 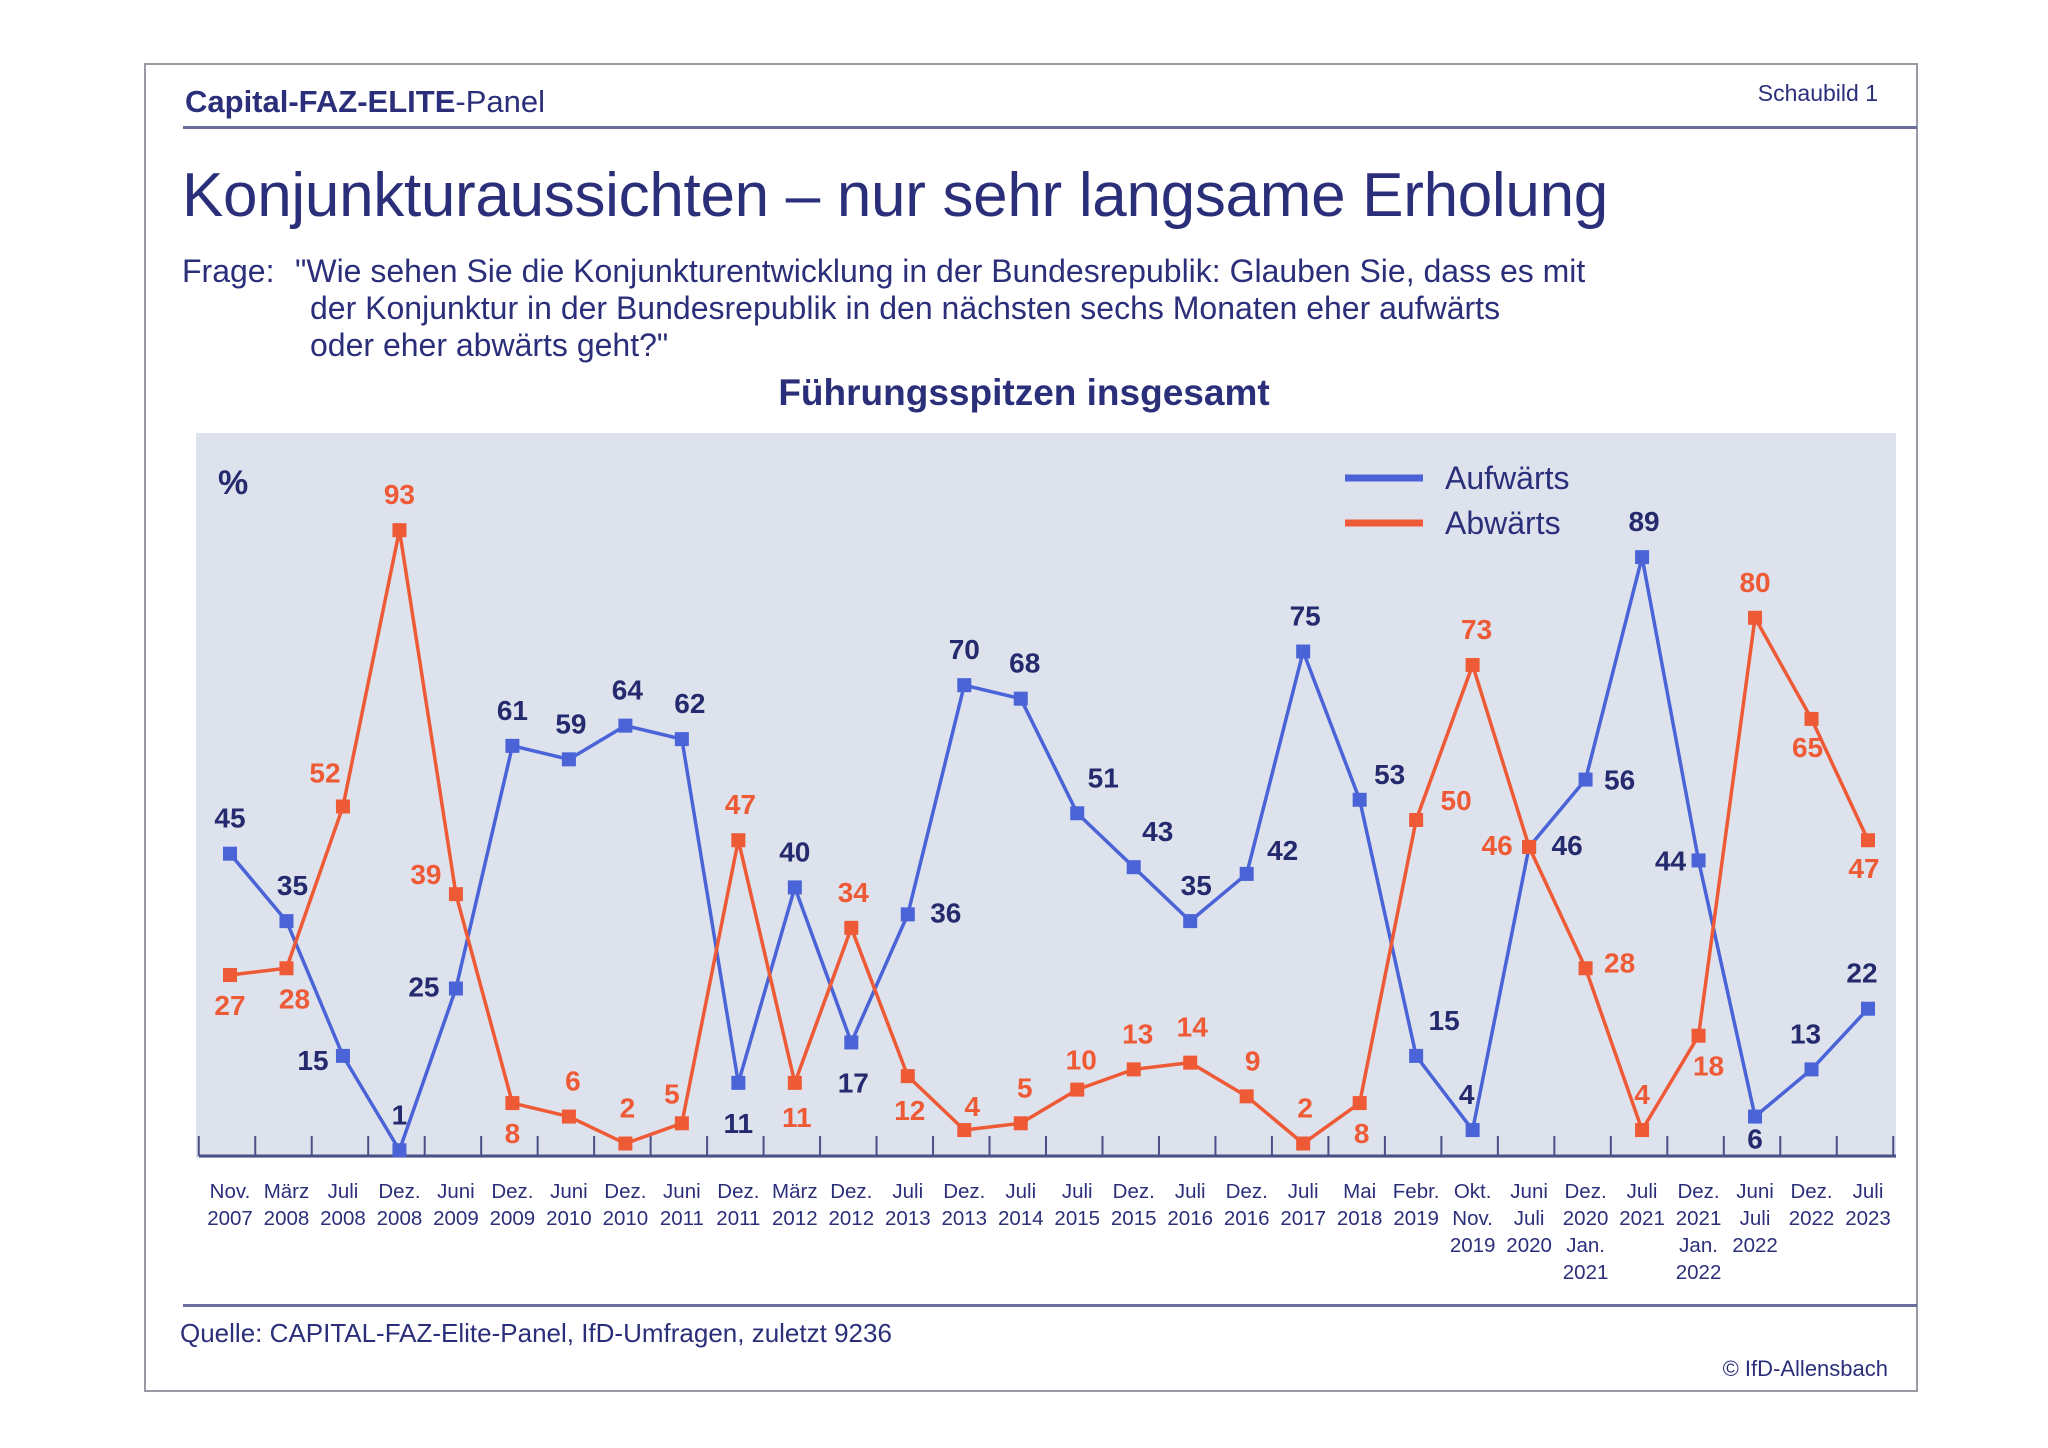 I want to click on x-tick-label: Dez. 2012, so click(x=852, y=1205).